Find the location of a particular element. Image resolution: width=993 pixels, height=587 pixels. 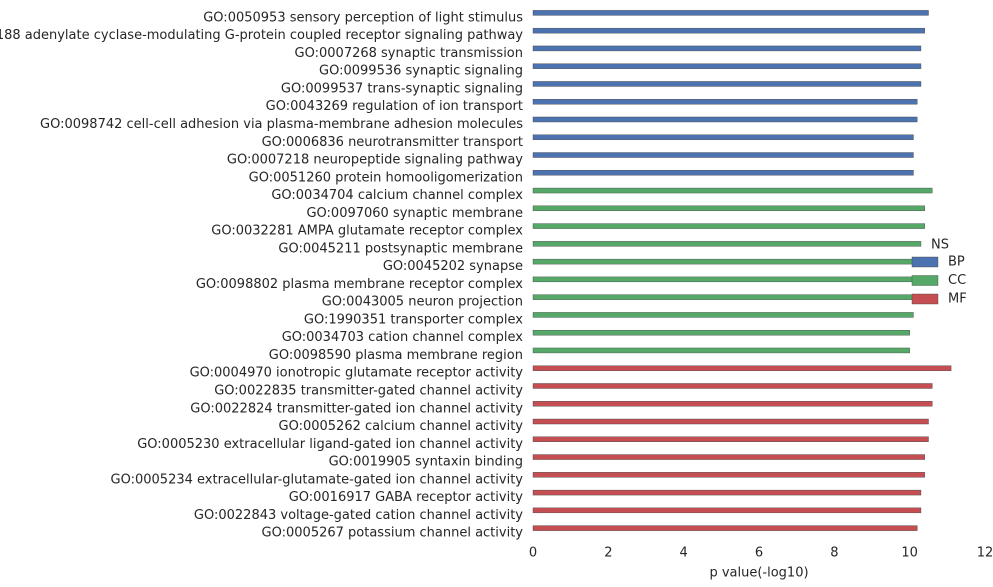

y-tick-label: GO:0099537 trans-synaptic signaling is located at coordinates (402, 88).